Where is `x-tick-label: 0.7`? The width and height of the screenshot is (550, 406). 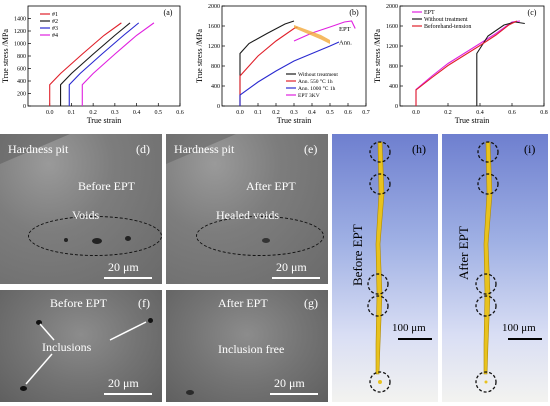
x-tick-label: 0.7 is located at coordinates (366, 113).